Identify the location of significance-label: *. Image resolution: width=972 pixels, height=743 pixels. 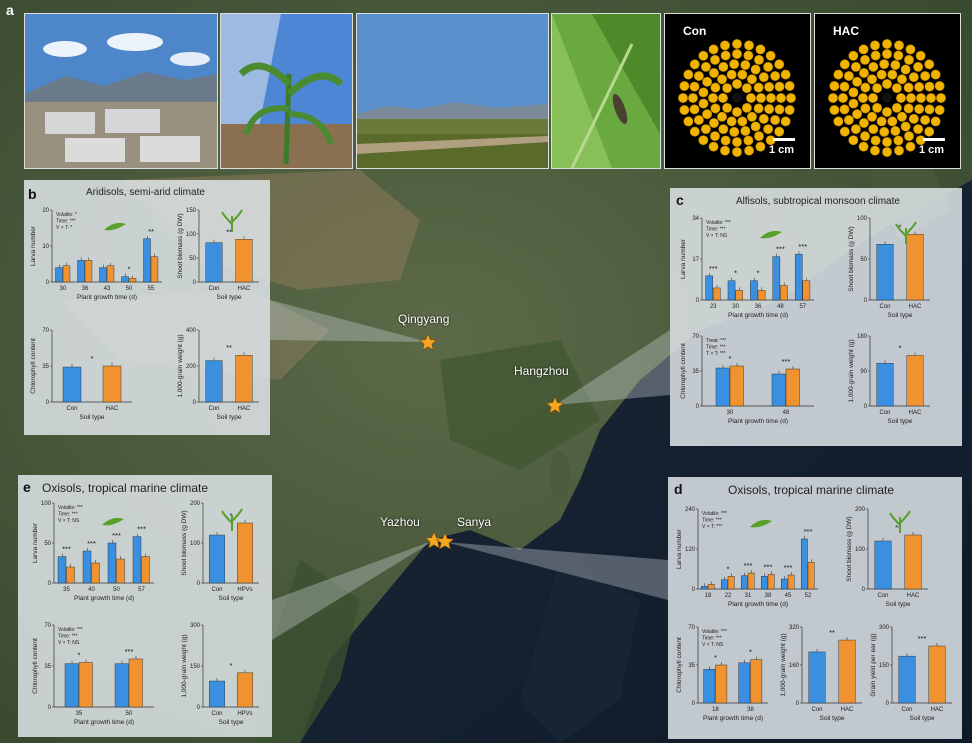
(92, 358).